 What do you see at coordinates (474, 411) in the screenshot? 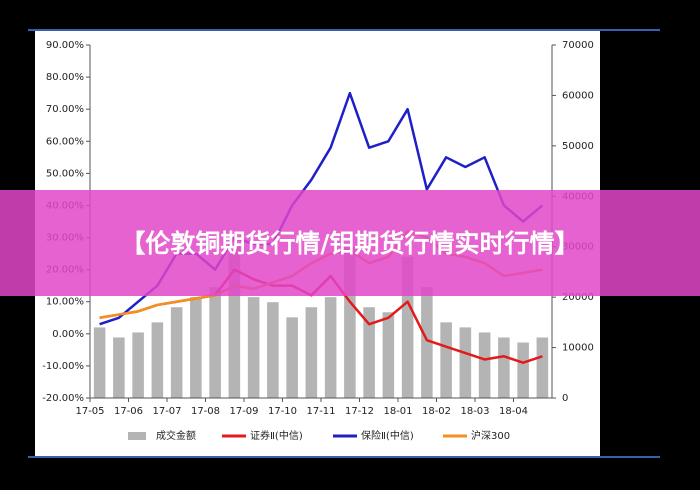
I see `x-tick-label: 18-03` at bounding box center [474, 411].